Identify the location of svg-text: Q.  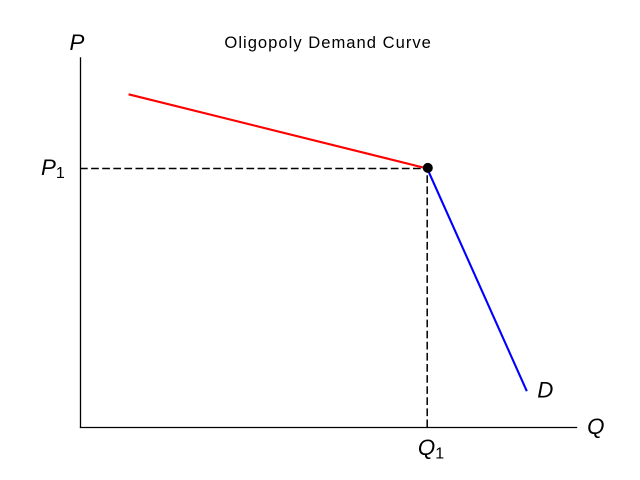
(595, 426).